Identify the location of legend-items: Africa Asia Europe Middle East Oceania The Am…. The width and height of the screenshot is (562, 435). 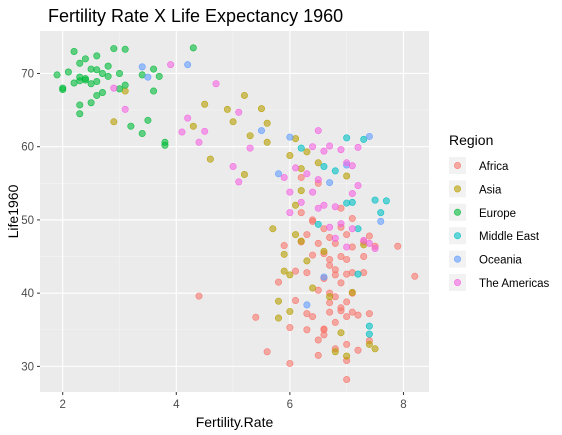
(499, 224).